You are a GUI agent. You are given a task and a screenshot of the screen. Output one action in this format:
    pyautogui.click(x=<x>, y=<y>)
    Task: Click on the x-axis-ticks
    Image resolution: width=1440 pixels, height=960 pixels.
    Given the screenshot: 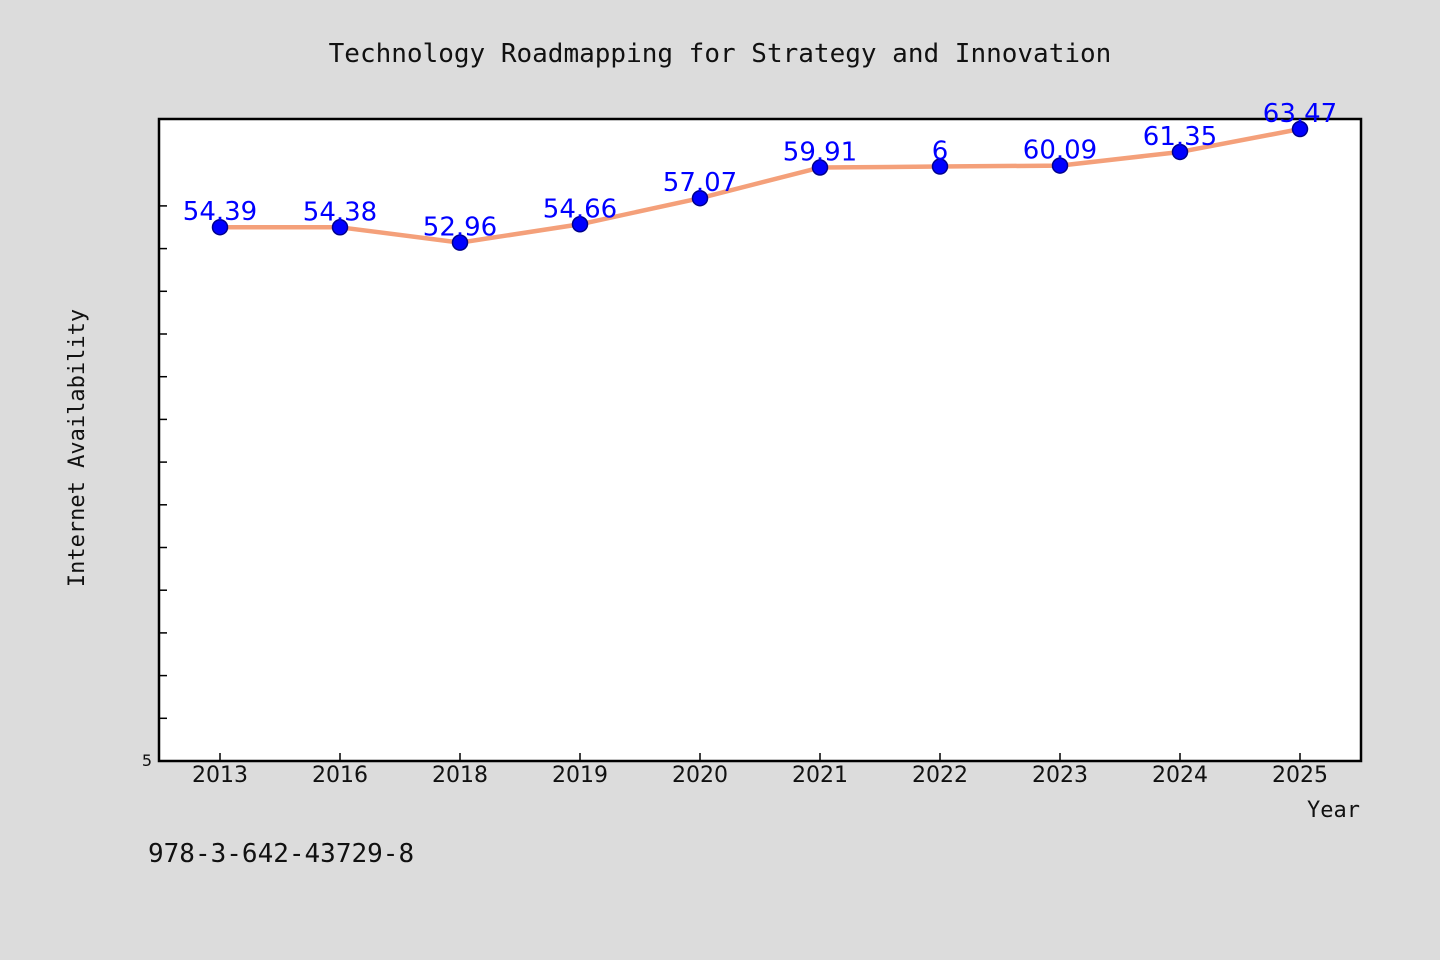 What is the action you would take?
    pyautogui.click(x=760, y=757)
    